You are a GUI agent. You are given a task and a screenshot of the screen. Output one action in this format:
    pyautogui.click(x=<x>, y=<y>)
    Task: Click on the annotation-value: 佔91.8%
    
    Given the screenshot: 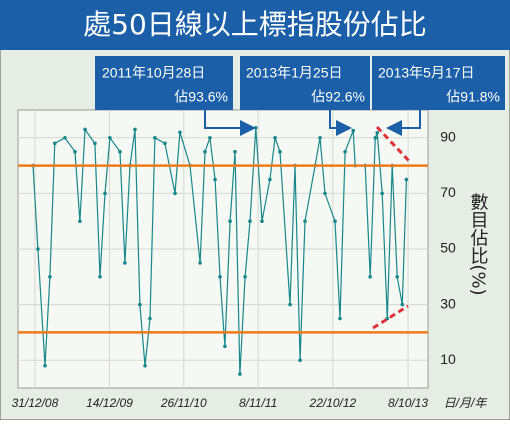 What is the action you would take?
    pyautogui.click(x=473, y=97)
    